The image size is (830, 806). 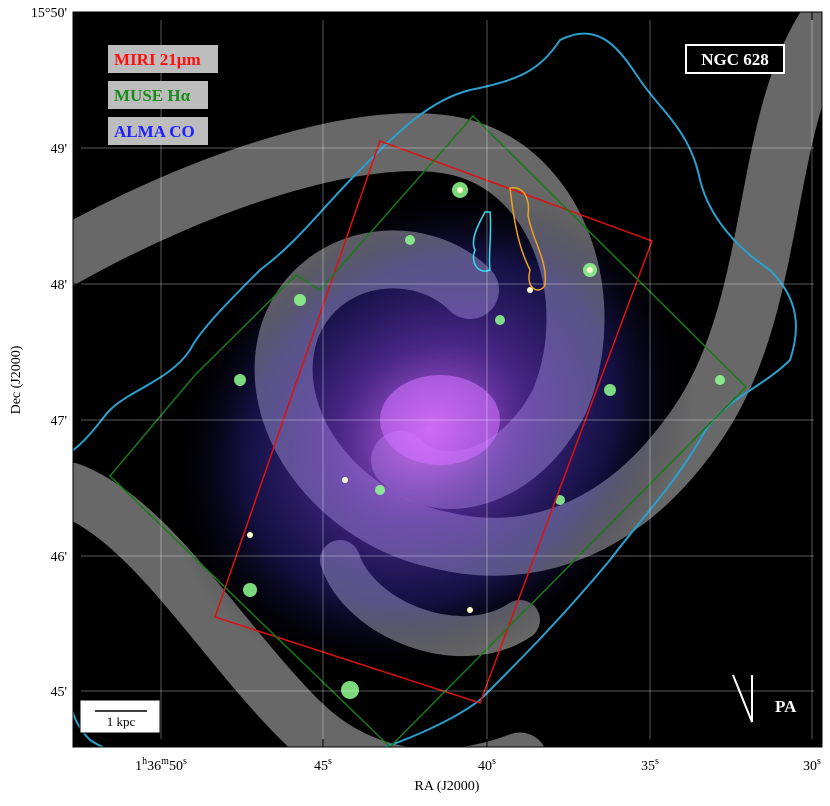 I want to click on x-tick-part: 1, so click(x=138, y=766).